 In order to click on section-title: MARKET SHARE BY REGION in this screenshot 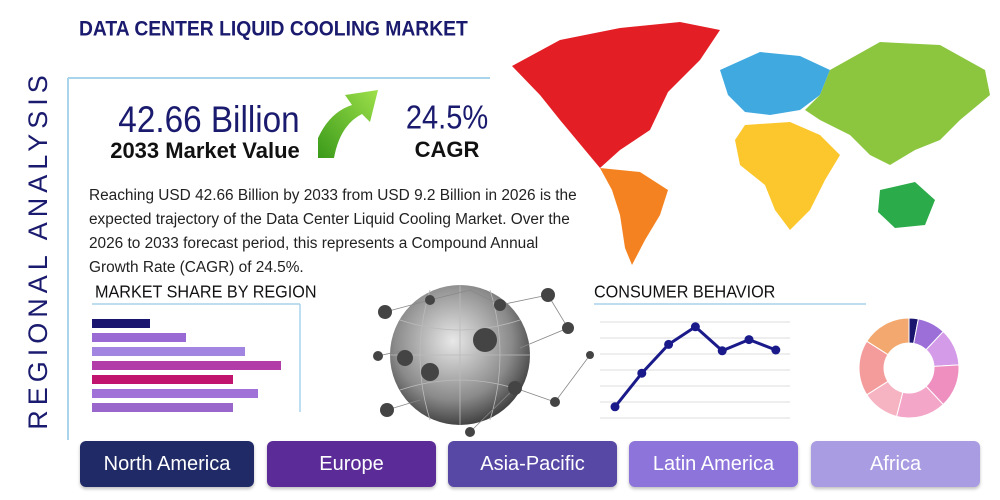, I will do `click(206, 292)`.